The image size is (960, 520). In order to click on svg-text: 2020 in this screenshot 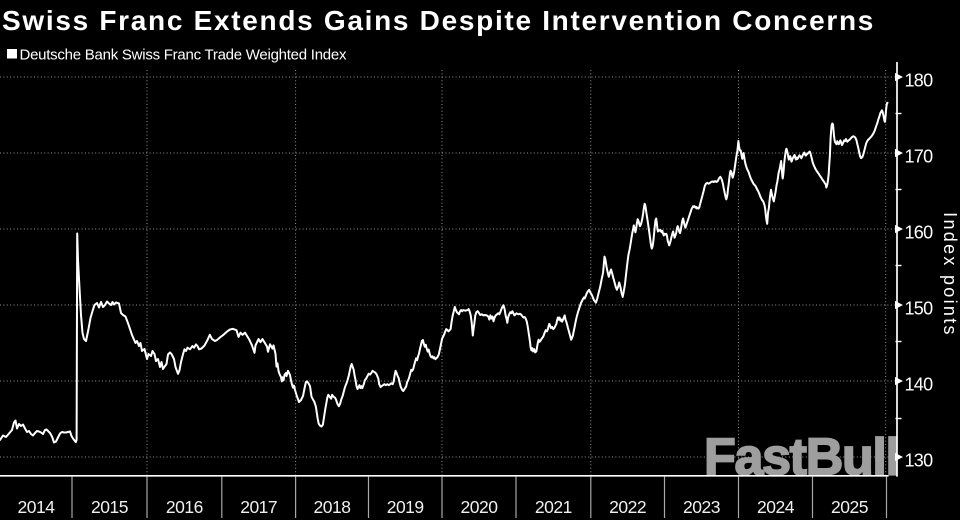, I will do `click(480, 507)`.